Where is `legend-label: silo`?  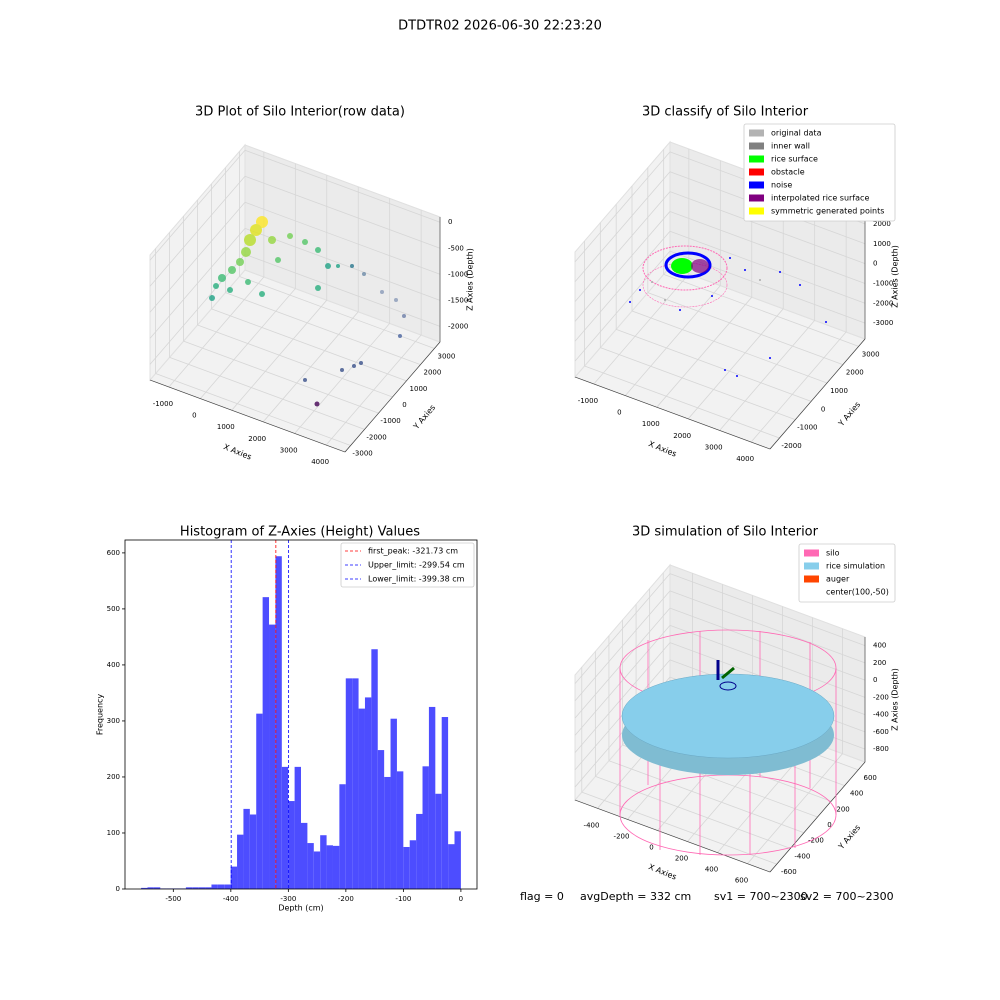
legend-label: silo is located at coordinates (833, 553).